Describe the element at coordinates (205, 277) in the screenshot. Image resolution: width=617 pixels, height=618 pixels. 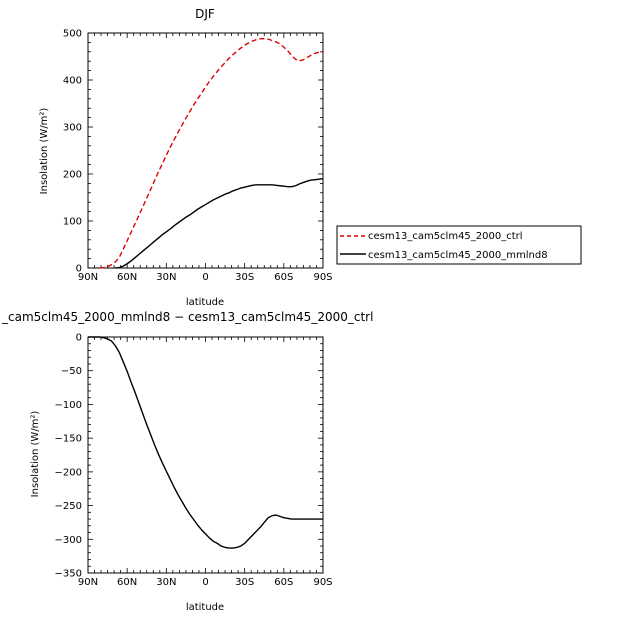
I see `top-chart-xtick-label: 0` at that location.